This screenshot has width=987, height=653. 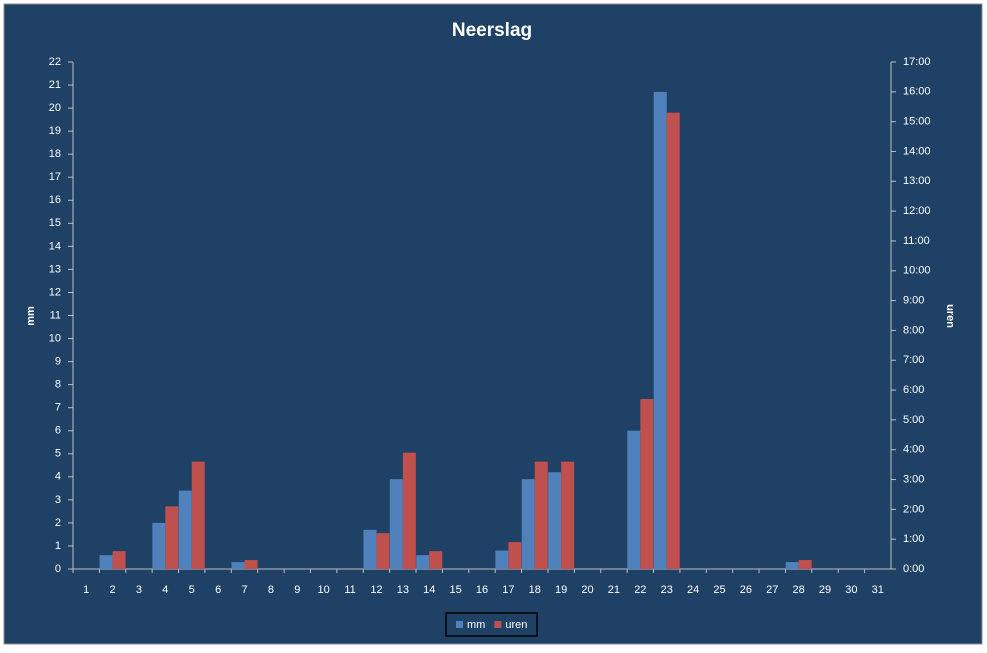 I want to click on x-tick-label: 30, so click(x=851, y=590).